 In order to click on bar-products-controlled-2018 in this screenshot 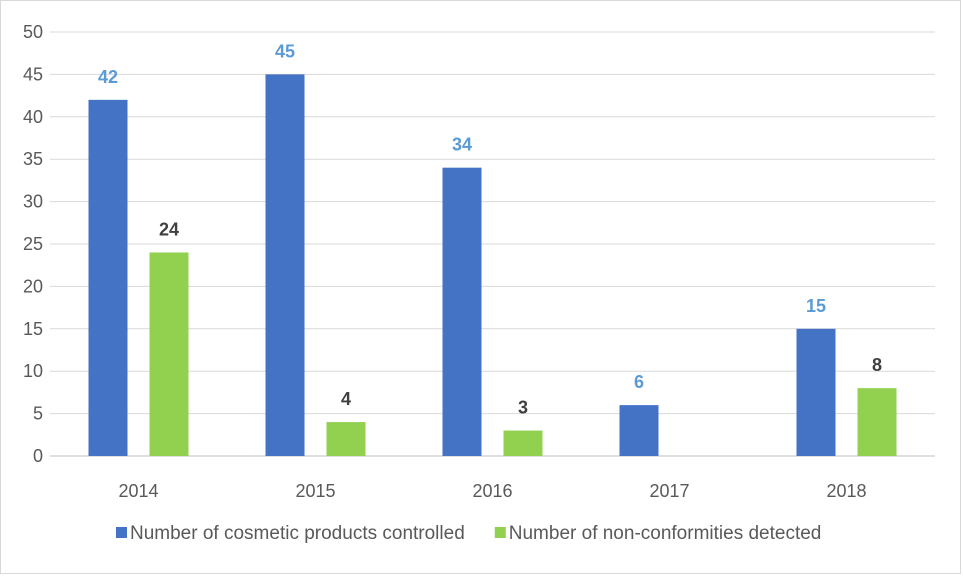, I will do `click(816, 392)`.